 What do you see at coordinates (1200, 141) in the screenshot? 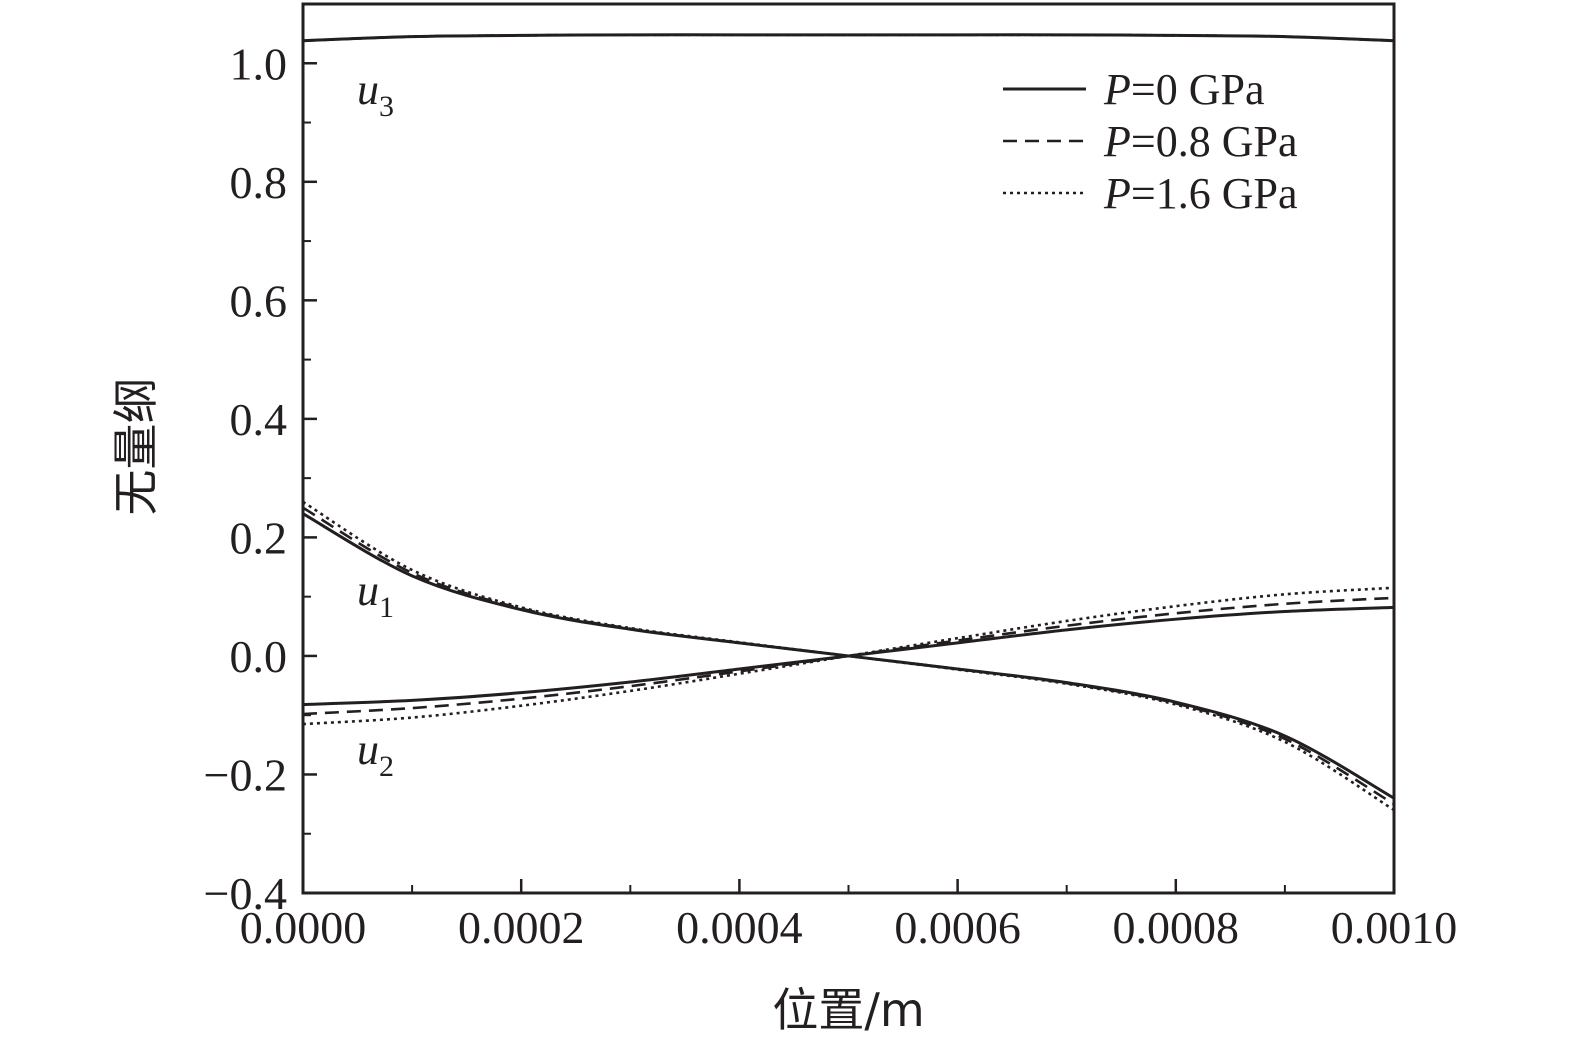
I see `legend-label: P=0.8 GPa` at bounding box center [1200, 141].